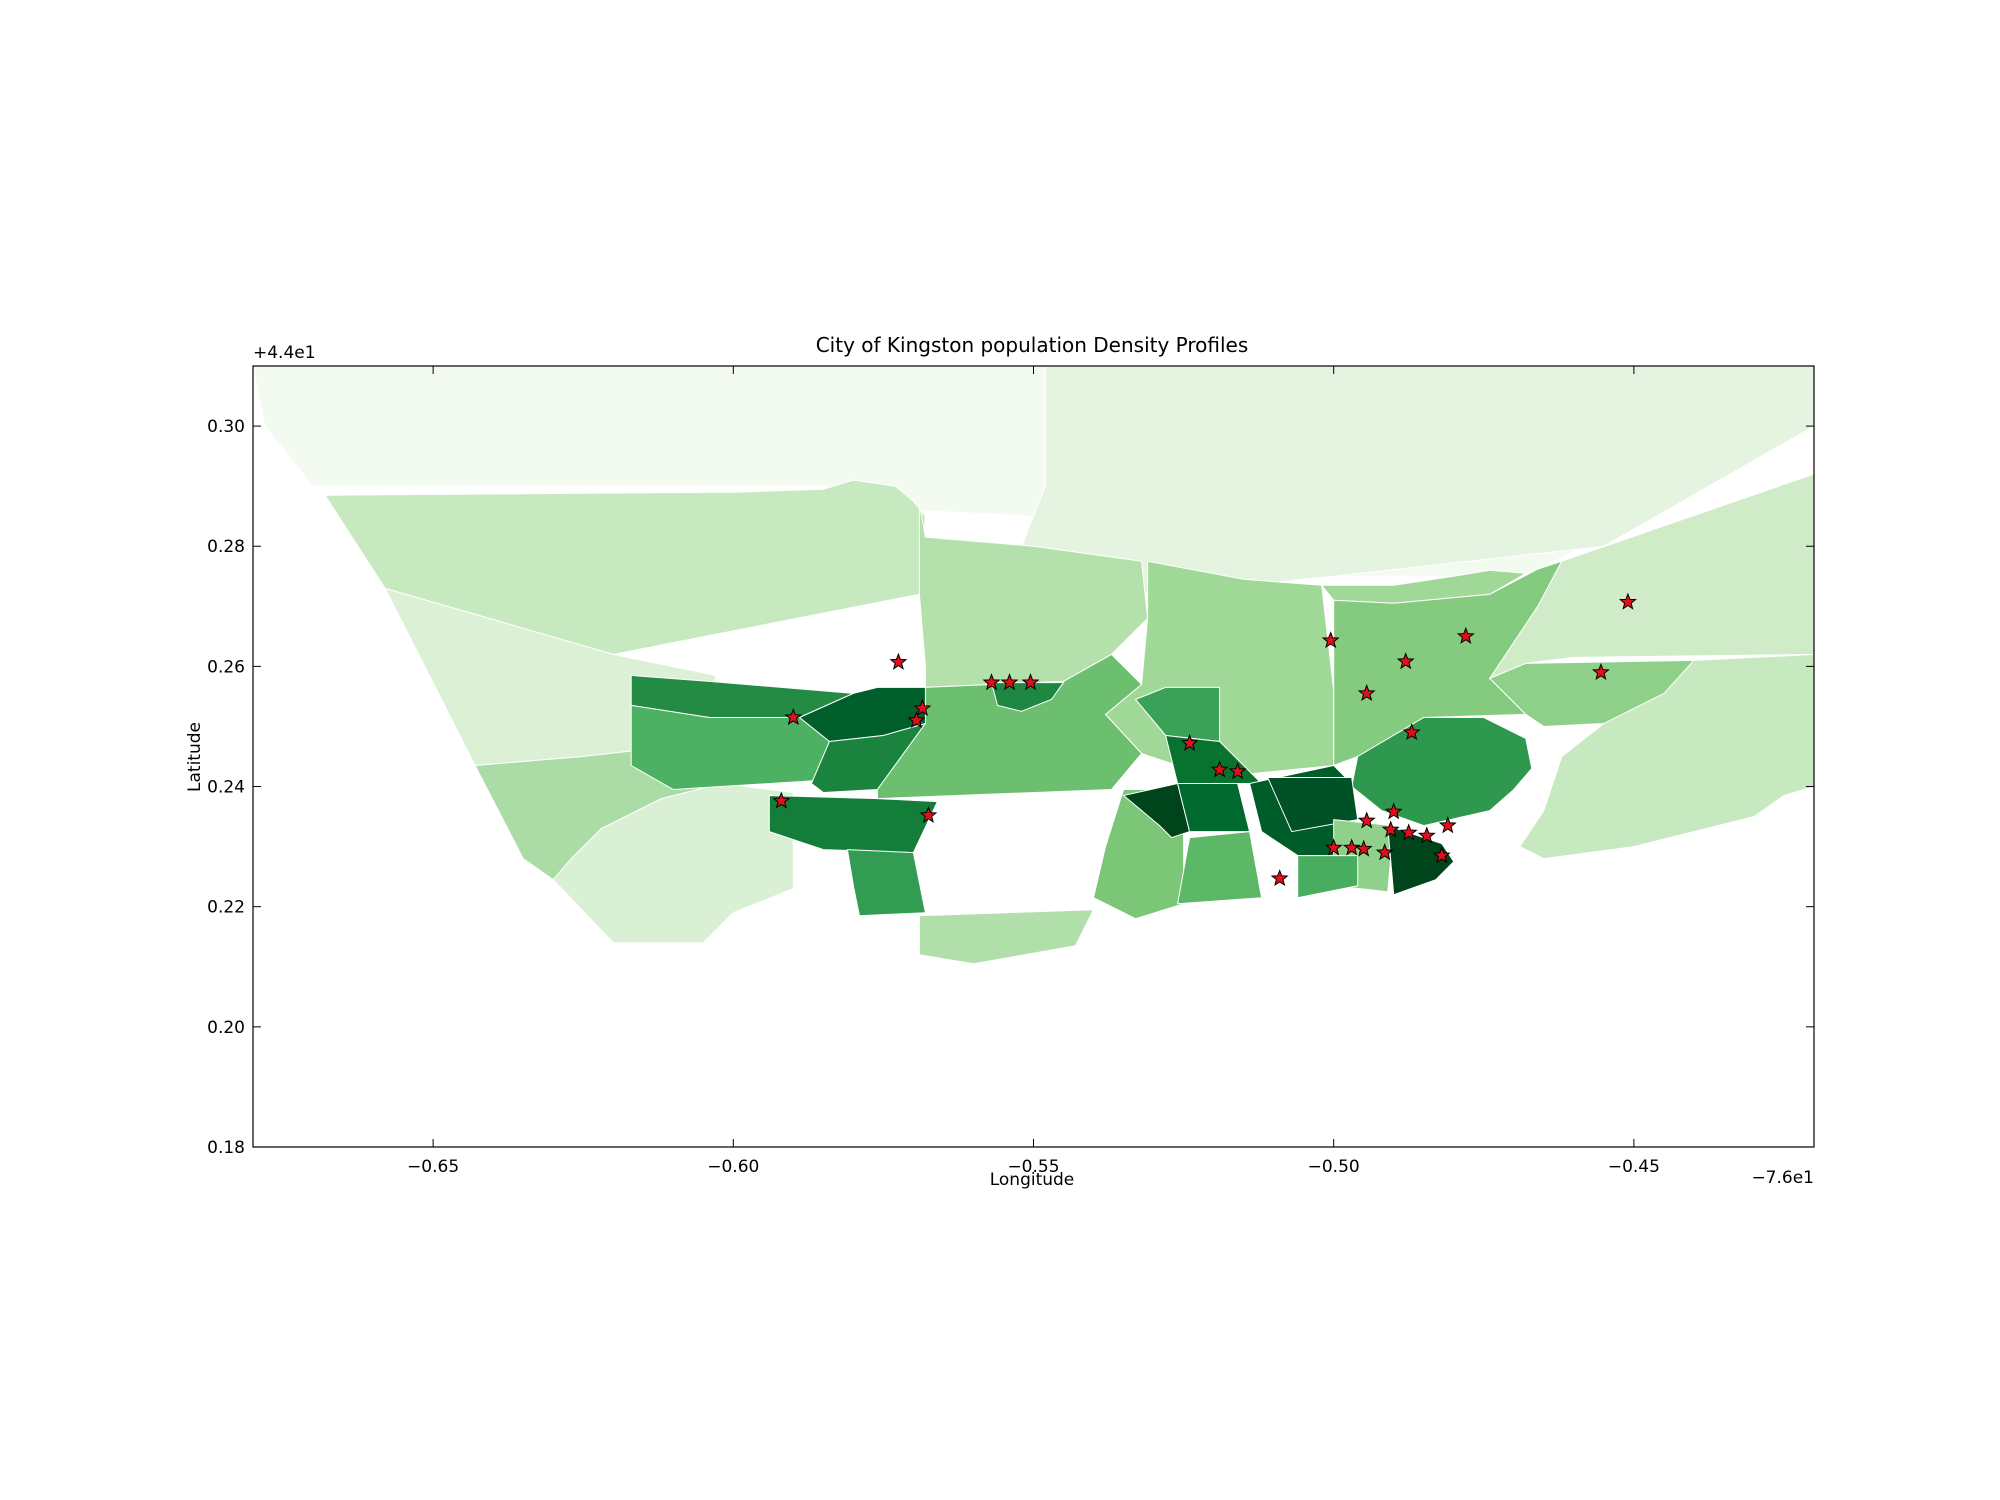 The height and width of the screenshot is (1500, 2000). I want to click on y-tick-label: 0.22, so click(226, 908).